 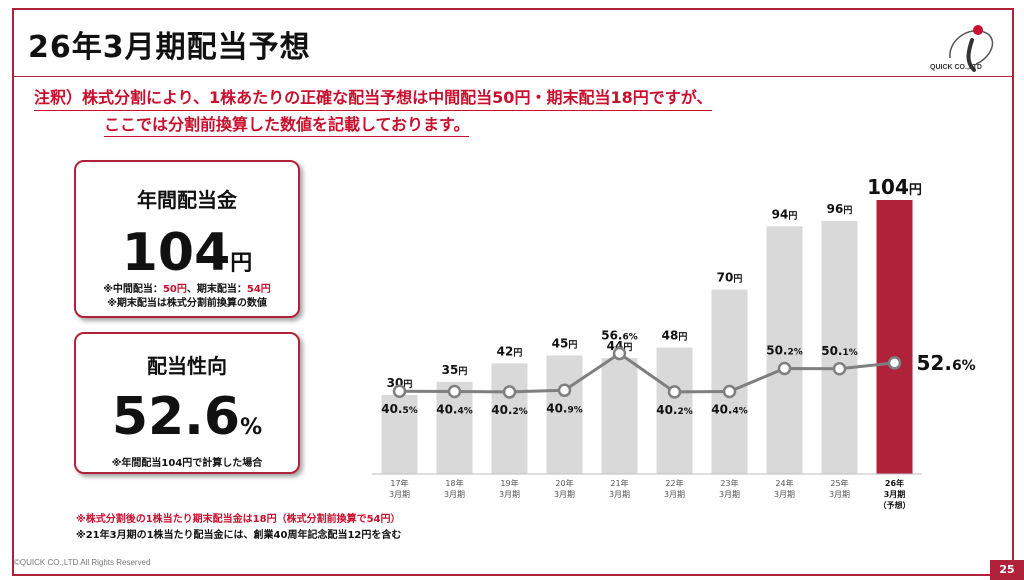 I want to click on payout-ratio-detail: ※年間配当104円で計算した場合, so click(x=187, y=463).